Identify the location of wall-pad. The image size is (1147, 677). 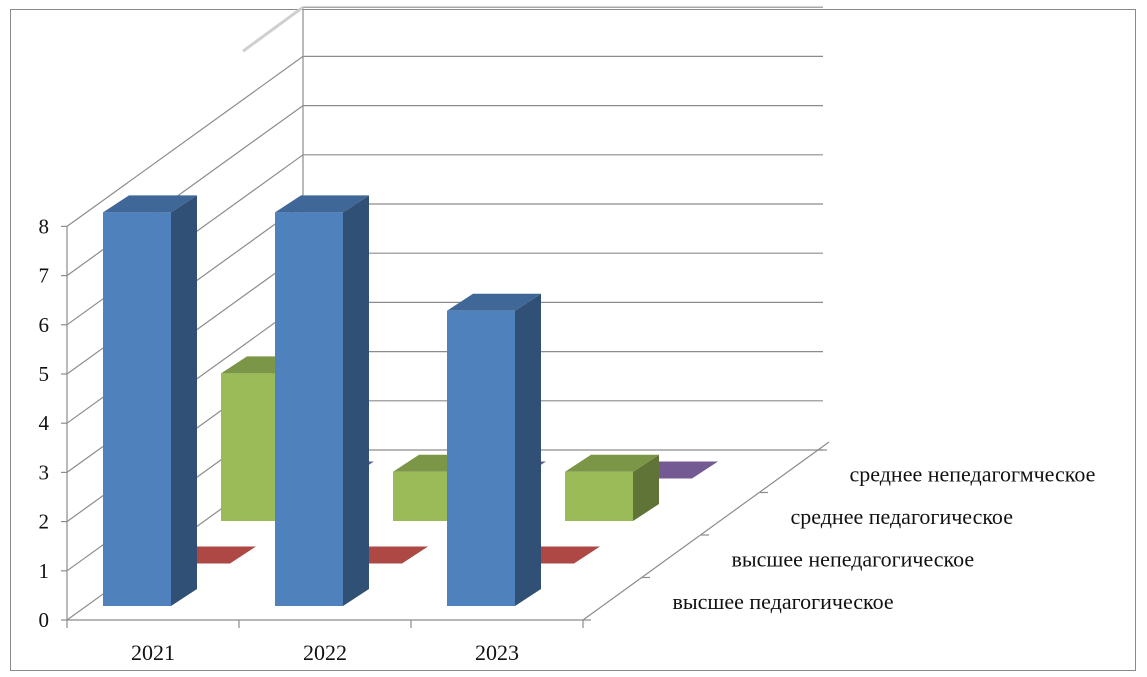
(185, 116).